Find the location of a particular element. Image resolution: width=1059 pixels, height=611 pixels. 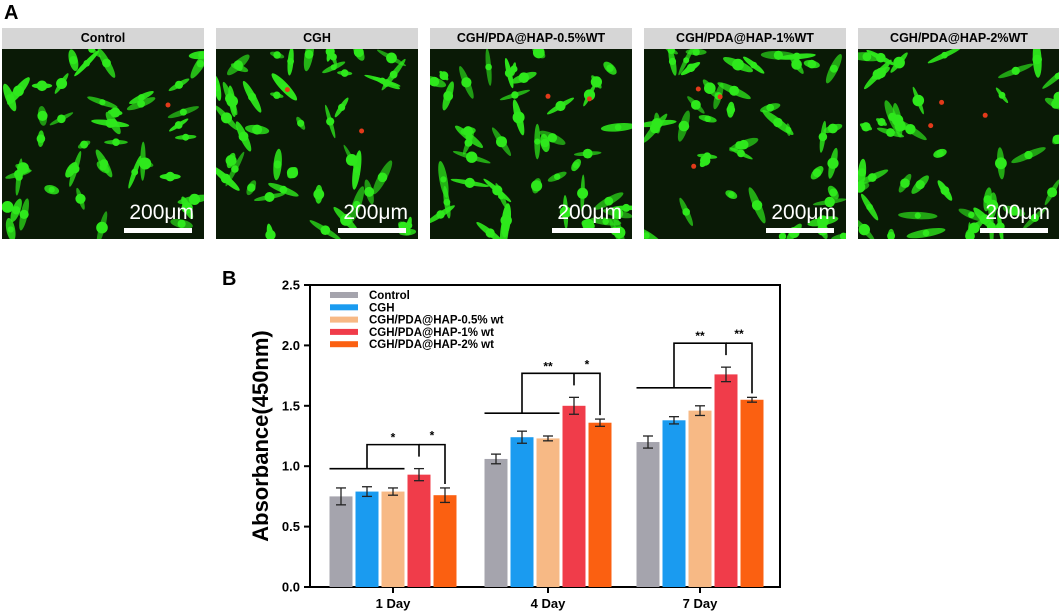

significance-label: * is located at coordinates (393, 438).